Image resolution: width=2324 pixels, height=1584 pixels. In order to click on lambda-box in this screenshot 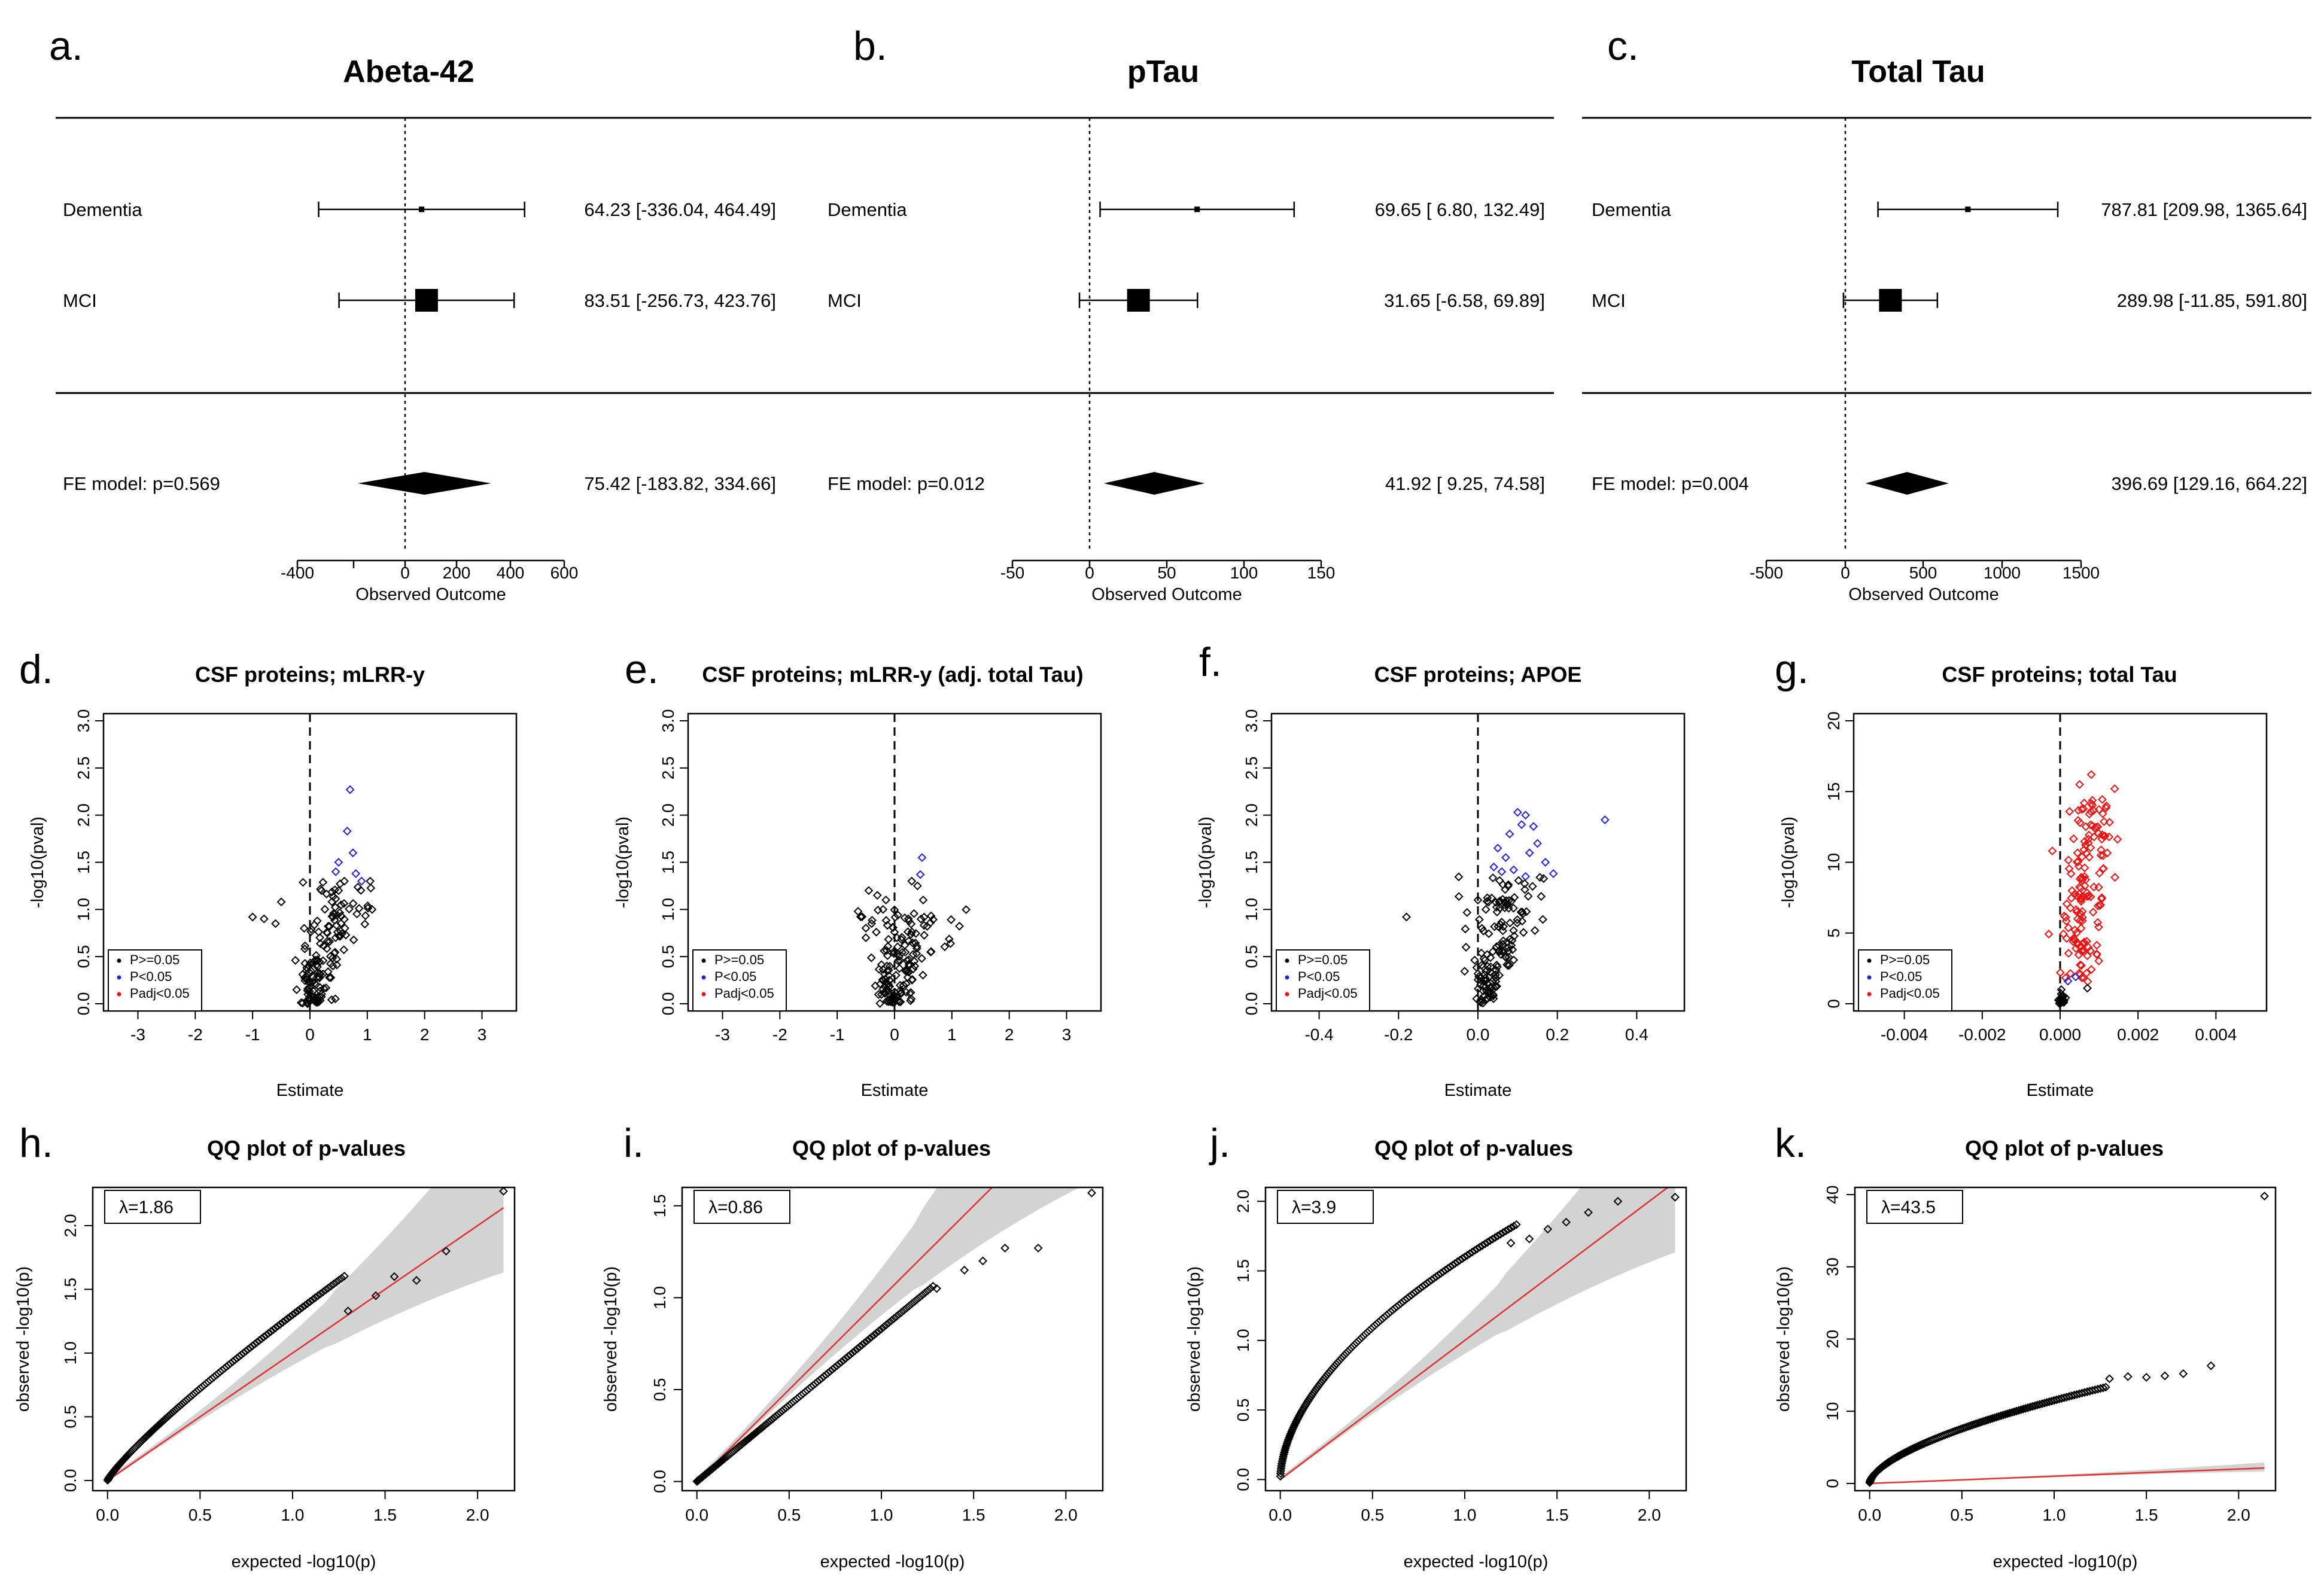, I will do `click(152, 1207)`.